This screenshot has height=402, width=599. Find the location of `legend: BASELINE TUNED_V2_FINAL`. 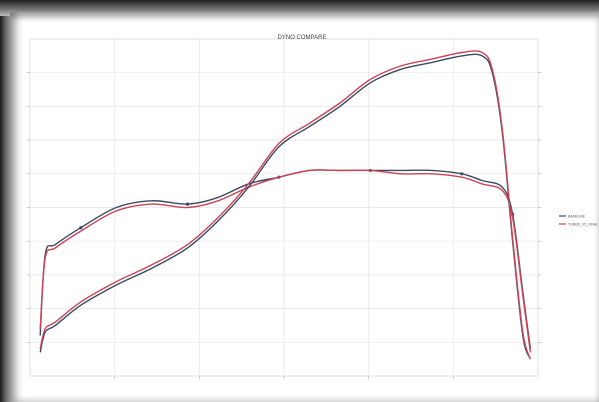

legend: BASELINE TUNED_V2_FINAL is located at coordinates (578, 220).